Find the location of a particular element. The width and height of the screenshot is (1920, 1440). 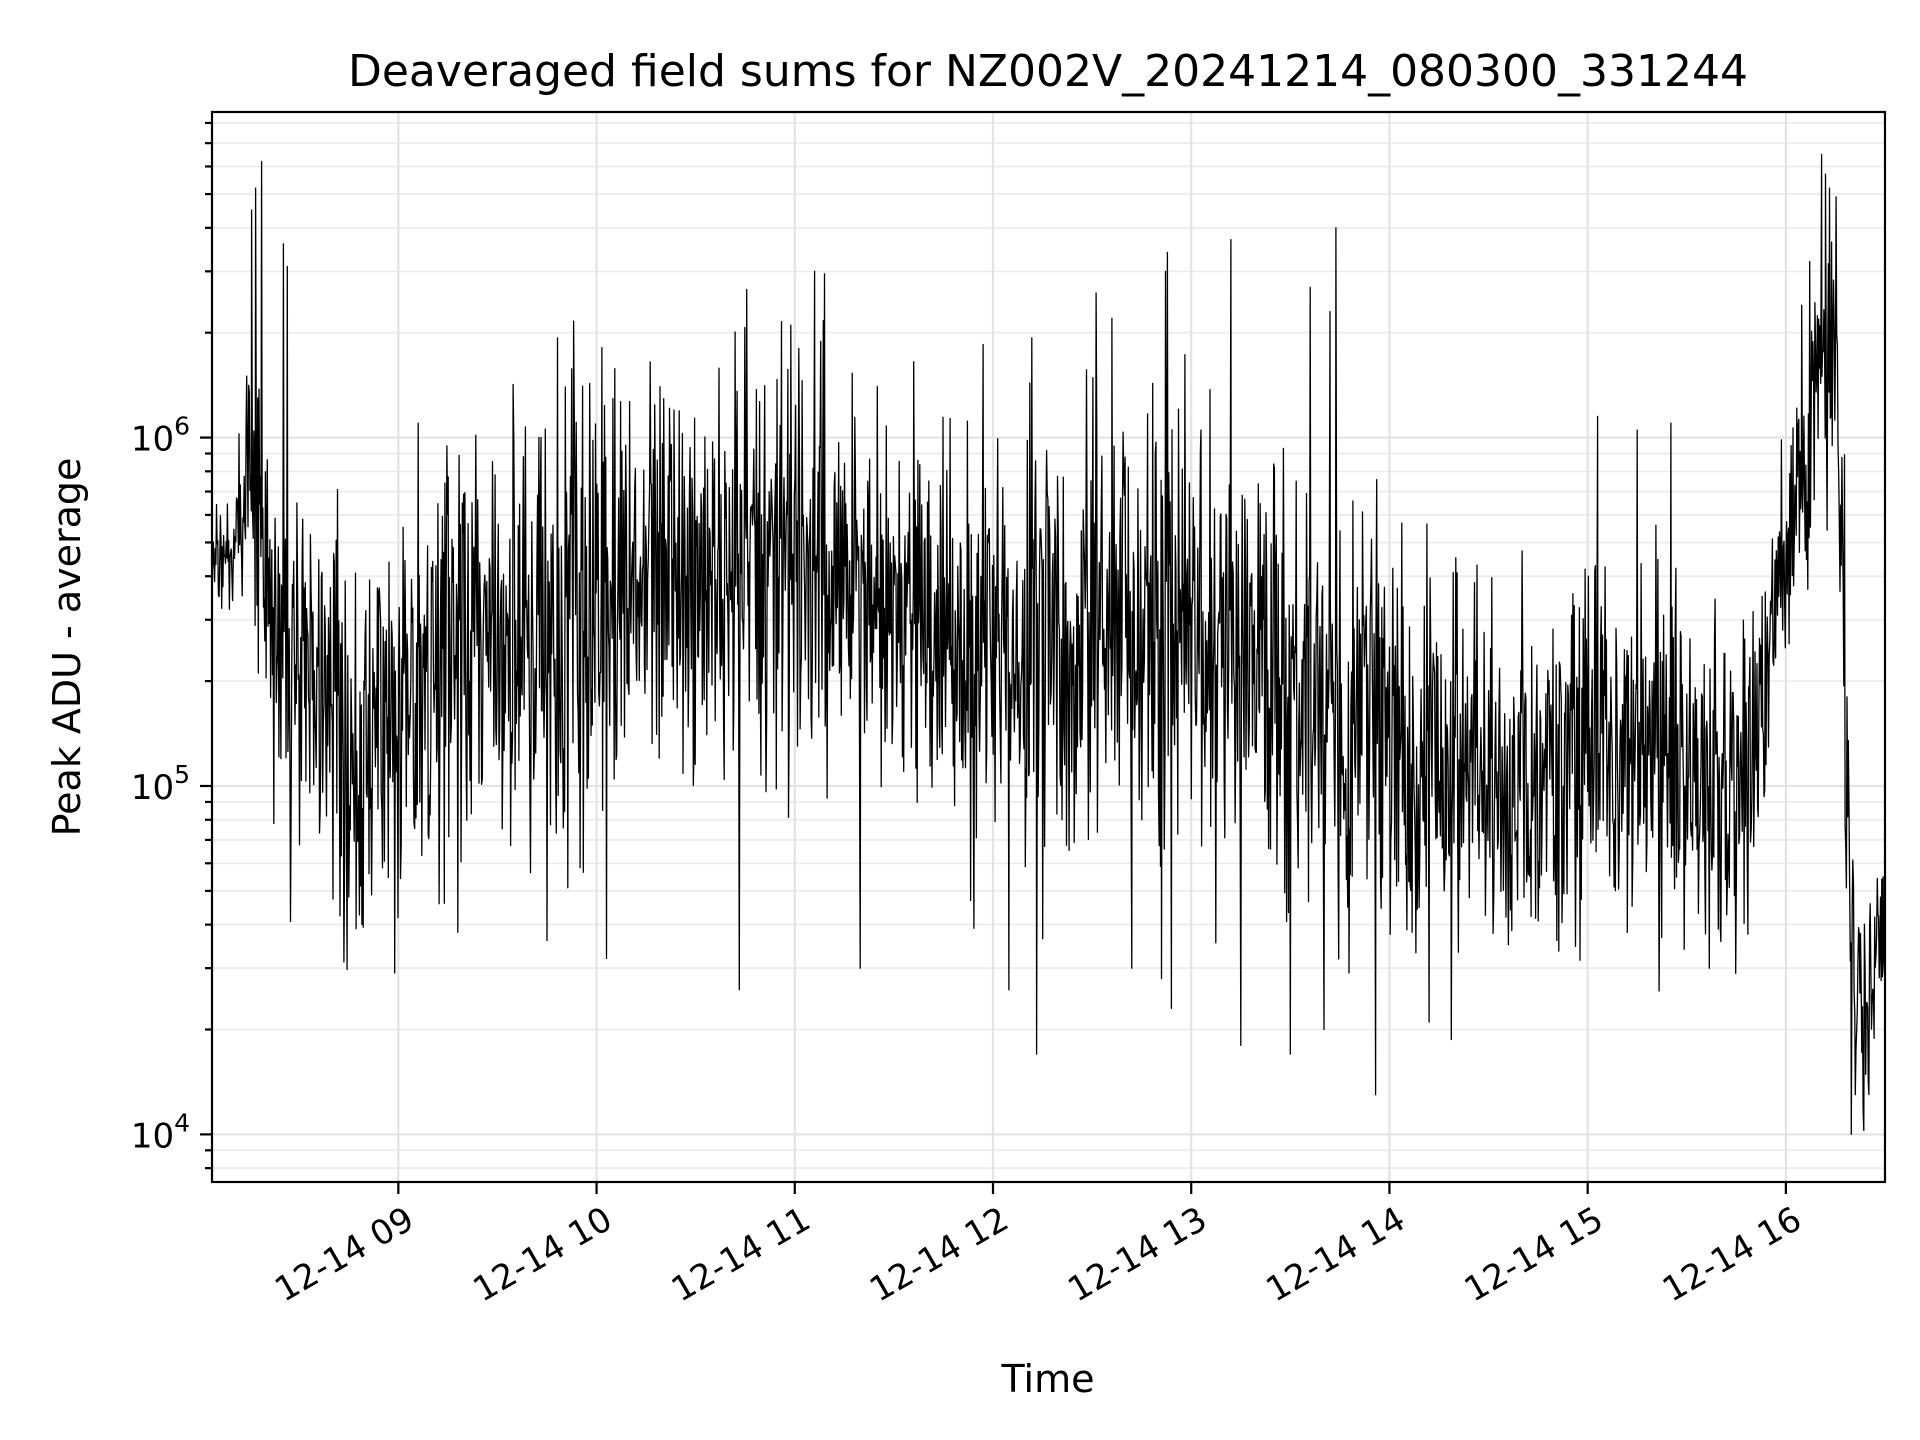

x-tick-label: 12-14 13 is located at coordinates (1137, 1254).